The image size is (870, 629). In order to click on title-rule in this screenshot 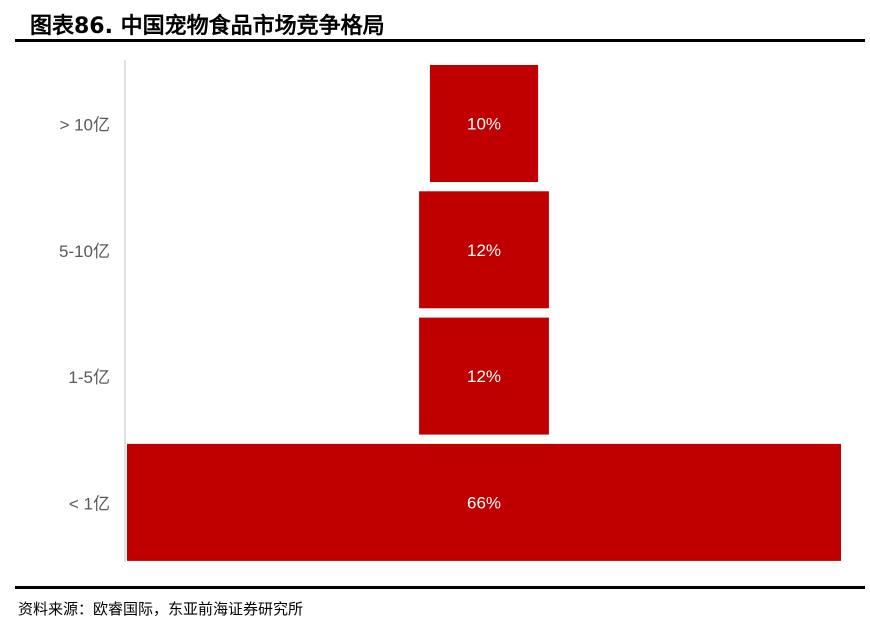, I will do `click(440, 40)`.